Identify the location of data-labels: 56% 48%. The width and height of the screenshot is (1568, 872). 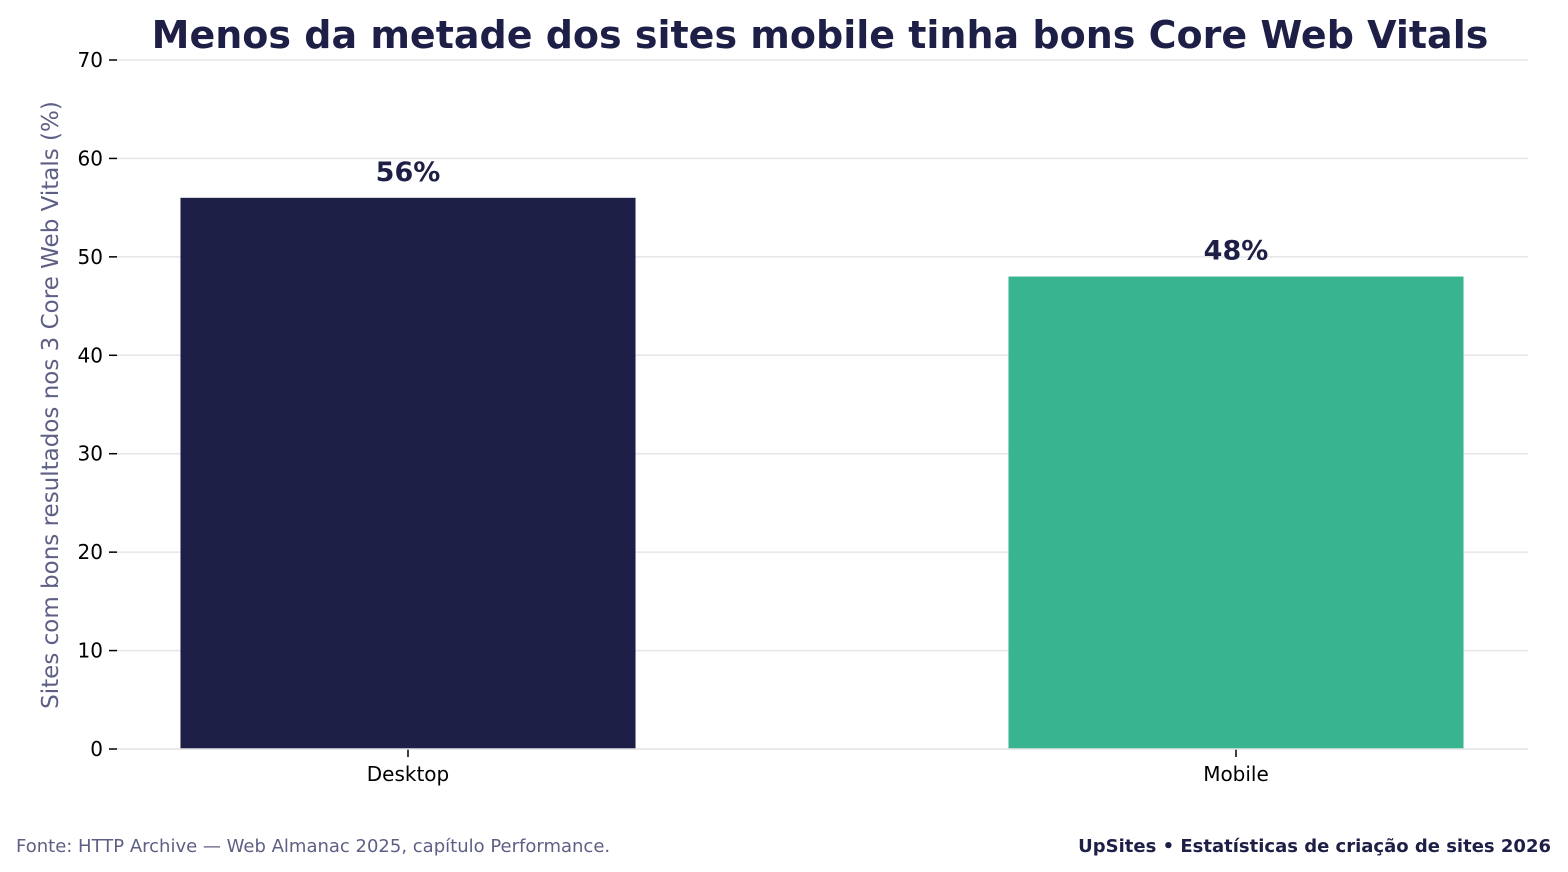
(822, 212).